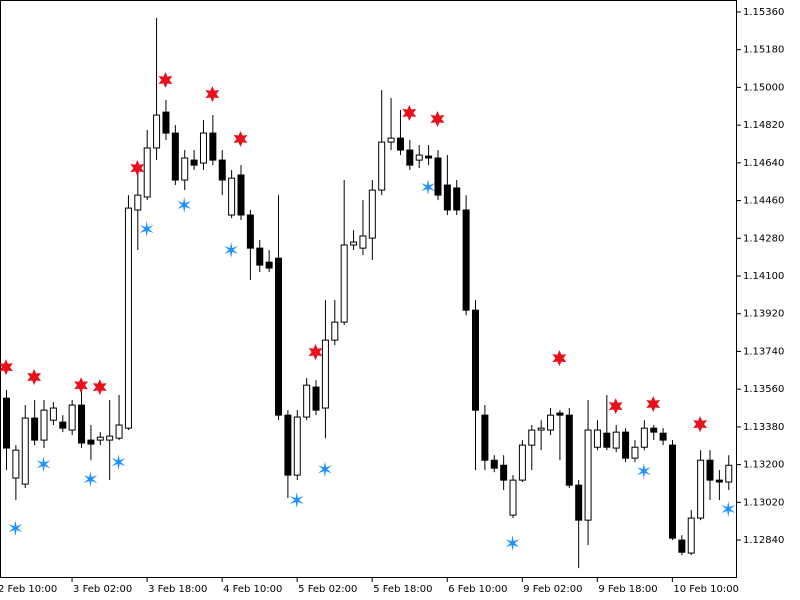  I want to click on x-tick-label: 9 Feb 18:00, so click(627, 589).